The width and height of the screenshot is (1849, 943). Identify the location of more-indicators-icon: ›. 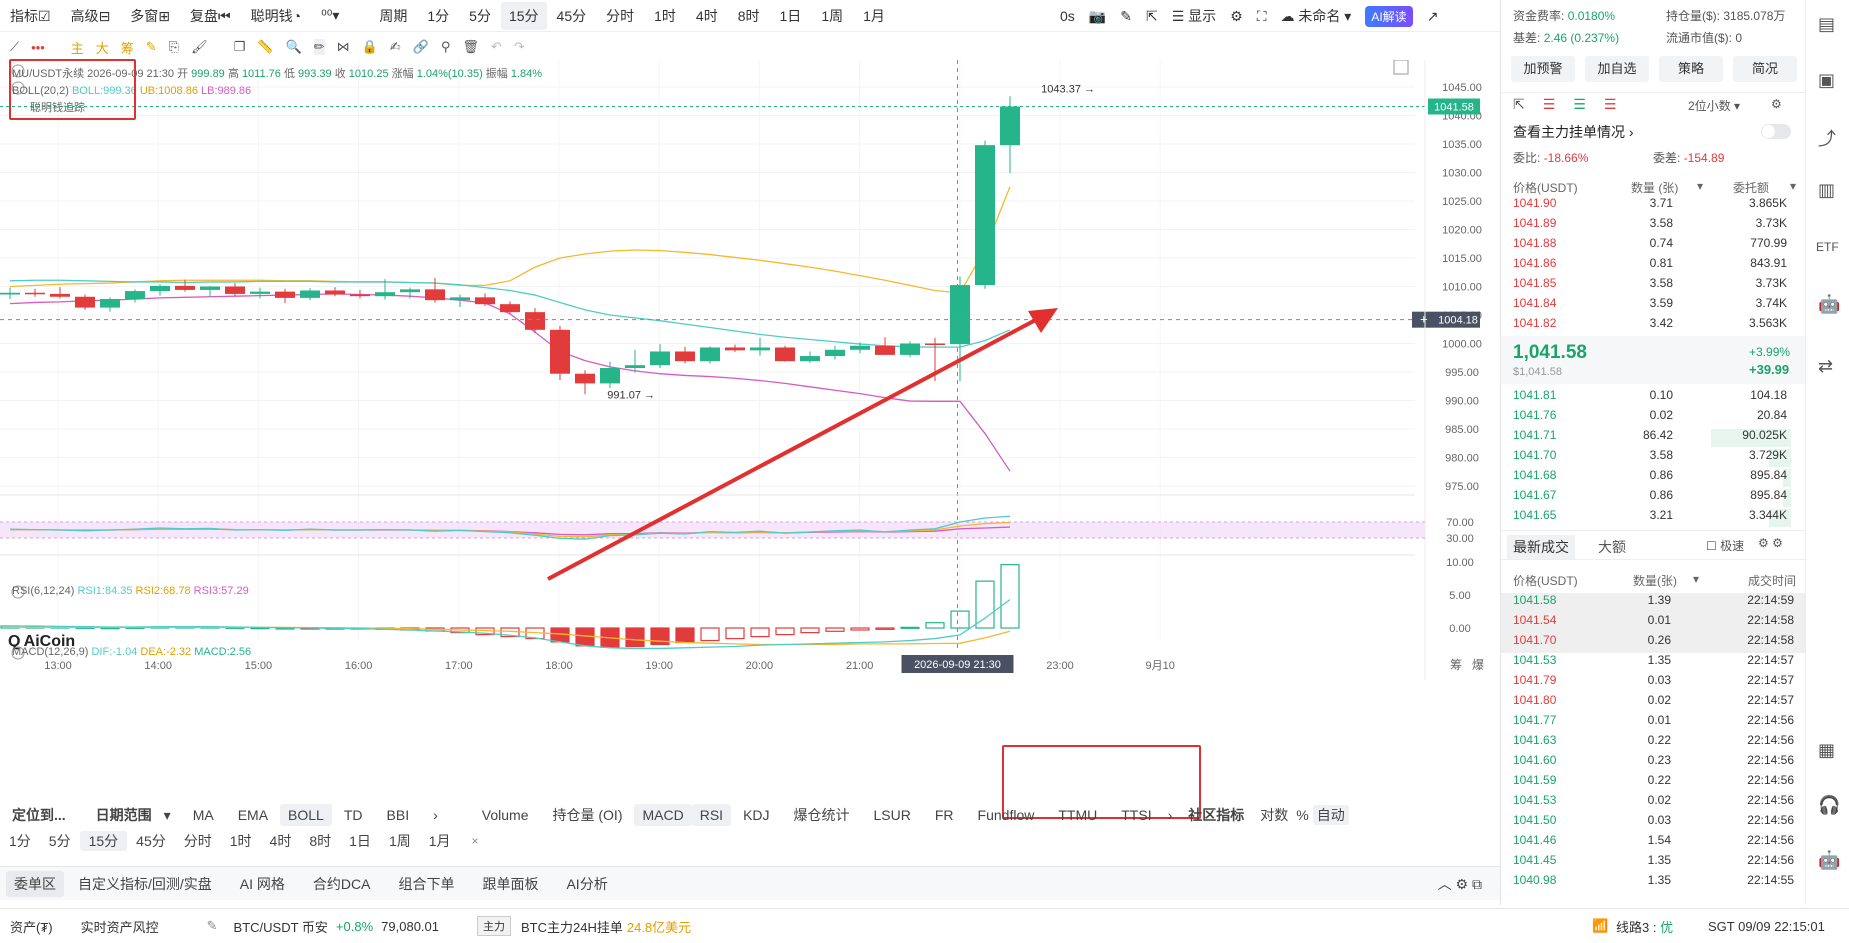
(435, 815).